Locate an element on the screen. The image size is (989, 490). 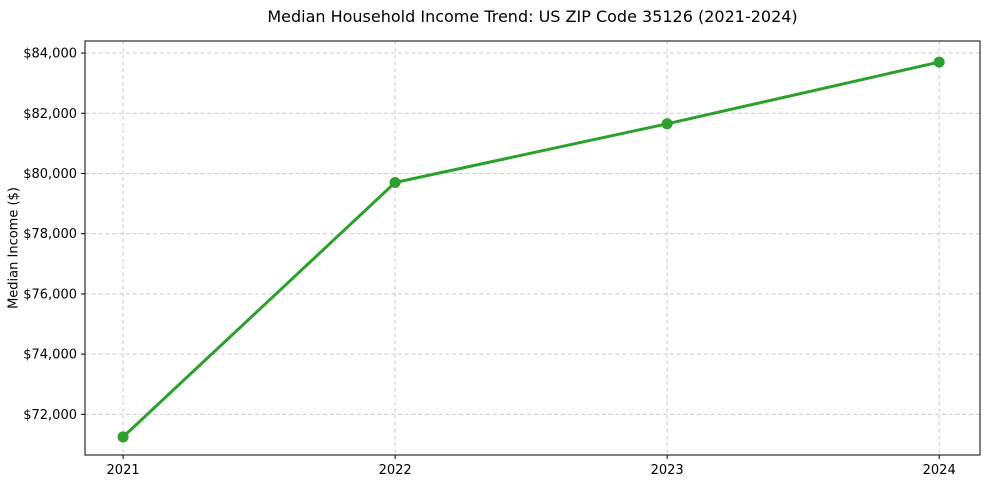
y-tick-label: $82,000 is located at coordinates (50, 114).